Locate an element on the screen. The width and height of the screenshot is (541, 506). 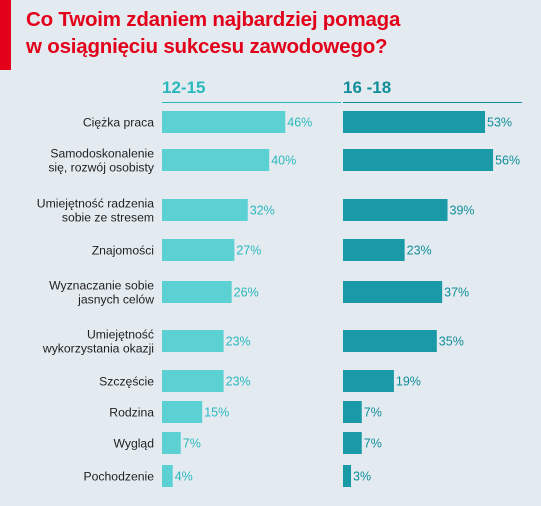
accent-bar is located at coordinates (5, 35).